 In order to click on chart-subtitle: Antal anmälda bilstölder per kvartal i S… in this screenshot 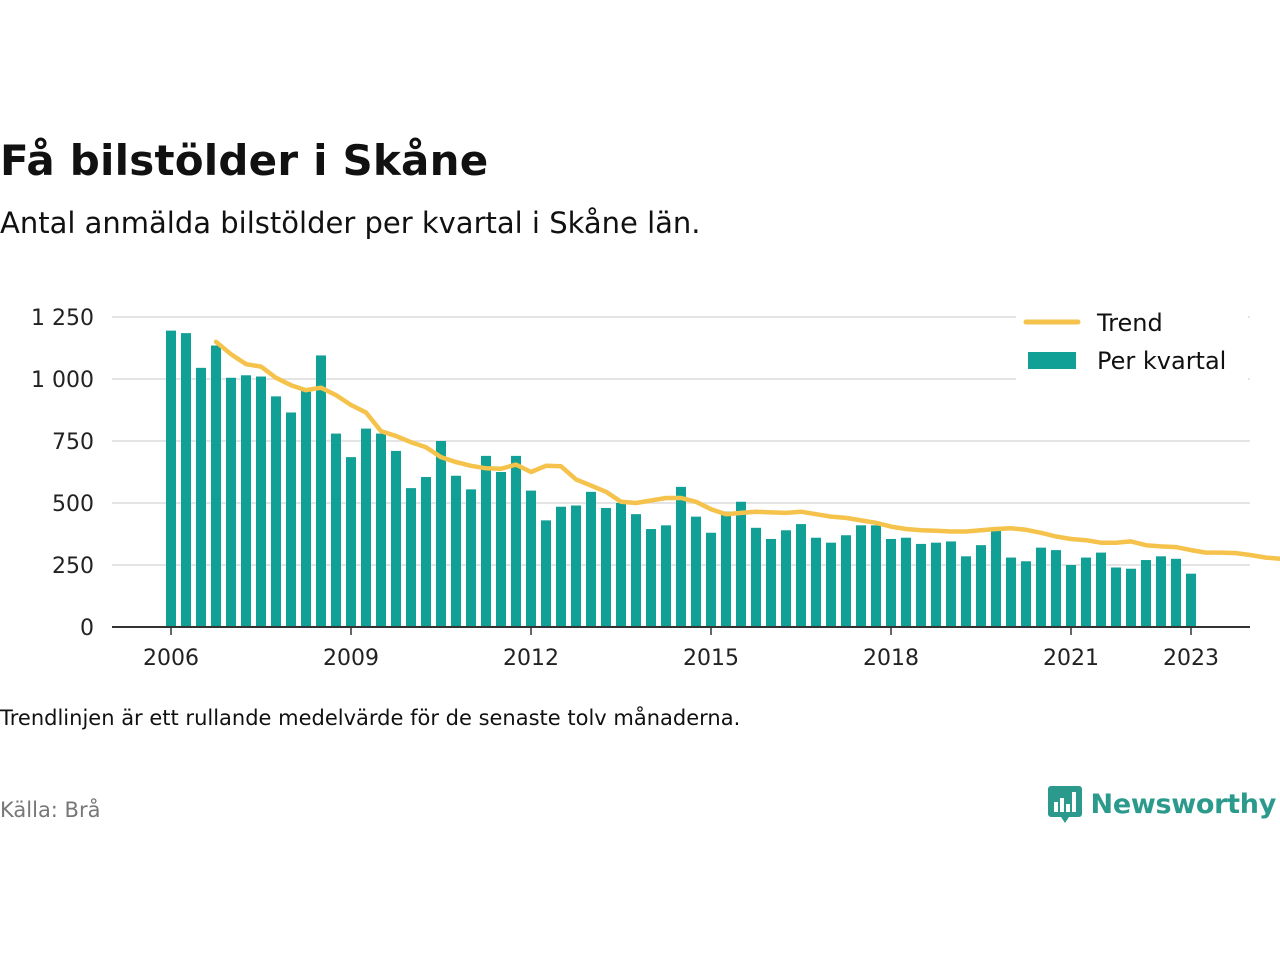, I will do `click(350, 223)`.